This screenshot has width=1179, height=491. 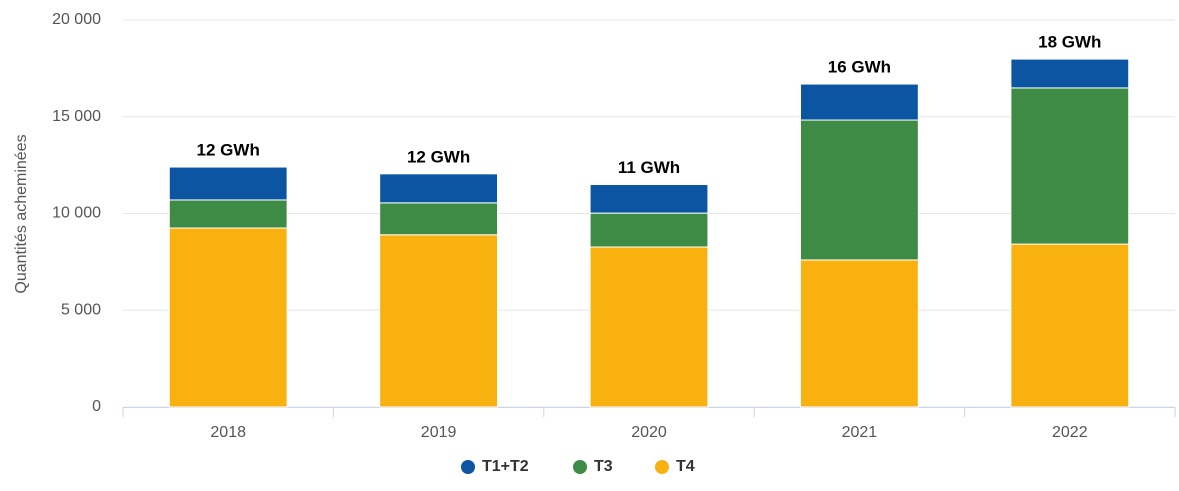 I want to click on x-tick-label: 2021, so click(x=860, y=432).